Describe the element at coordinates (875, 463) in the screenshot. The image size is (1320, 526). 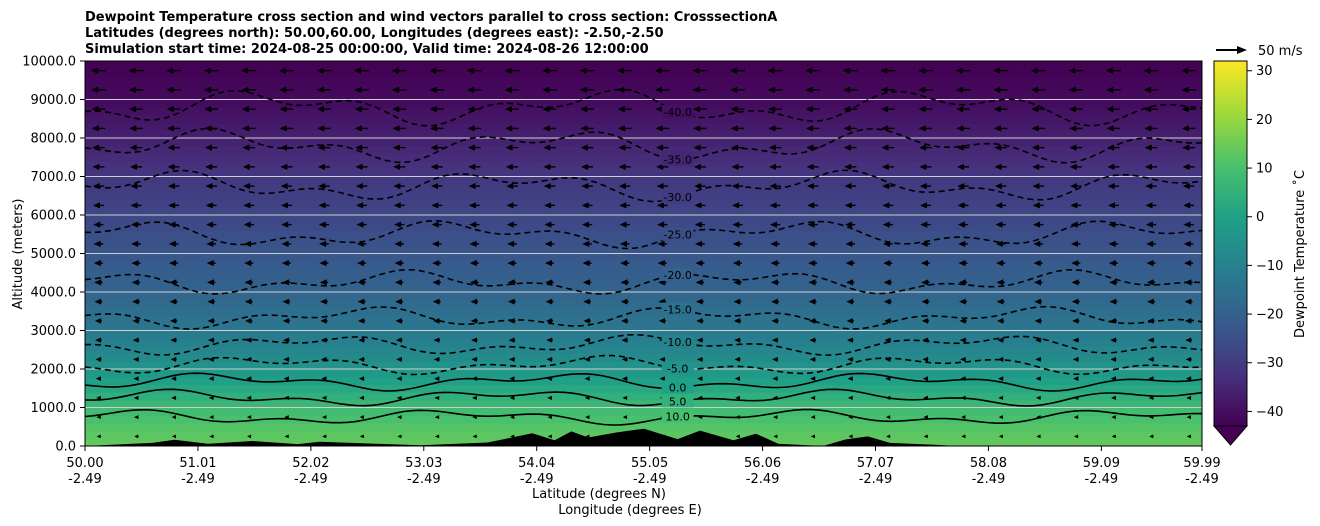
I see `x-tick-label-lat: 57.07` at that location.